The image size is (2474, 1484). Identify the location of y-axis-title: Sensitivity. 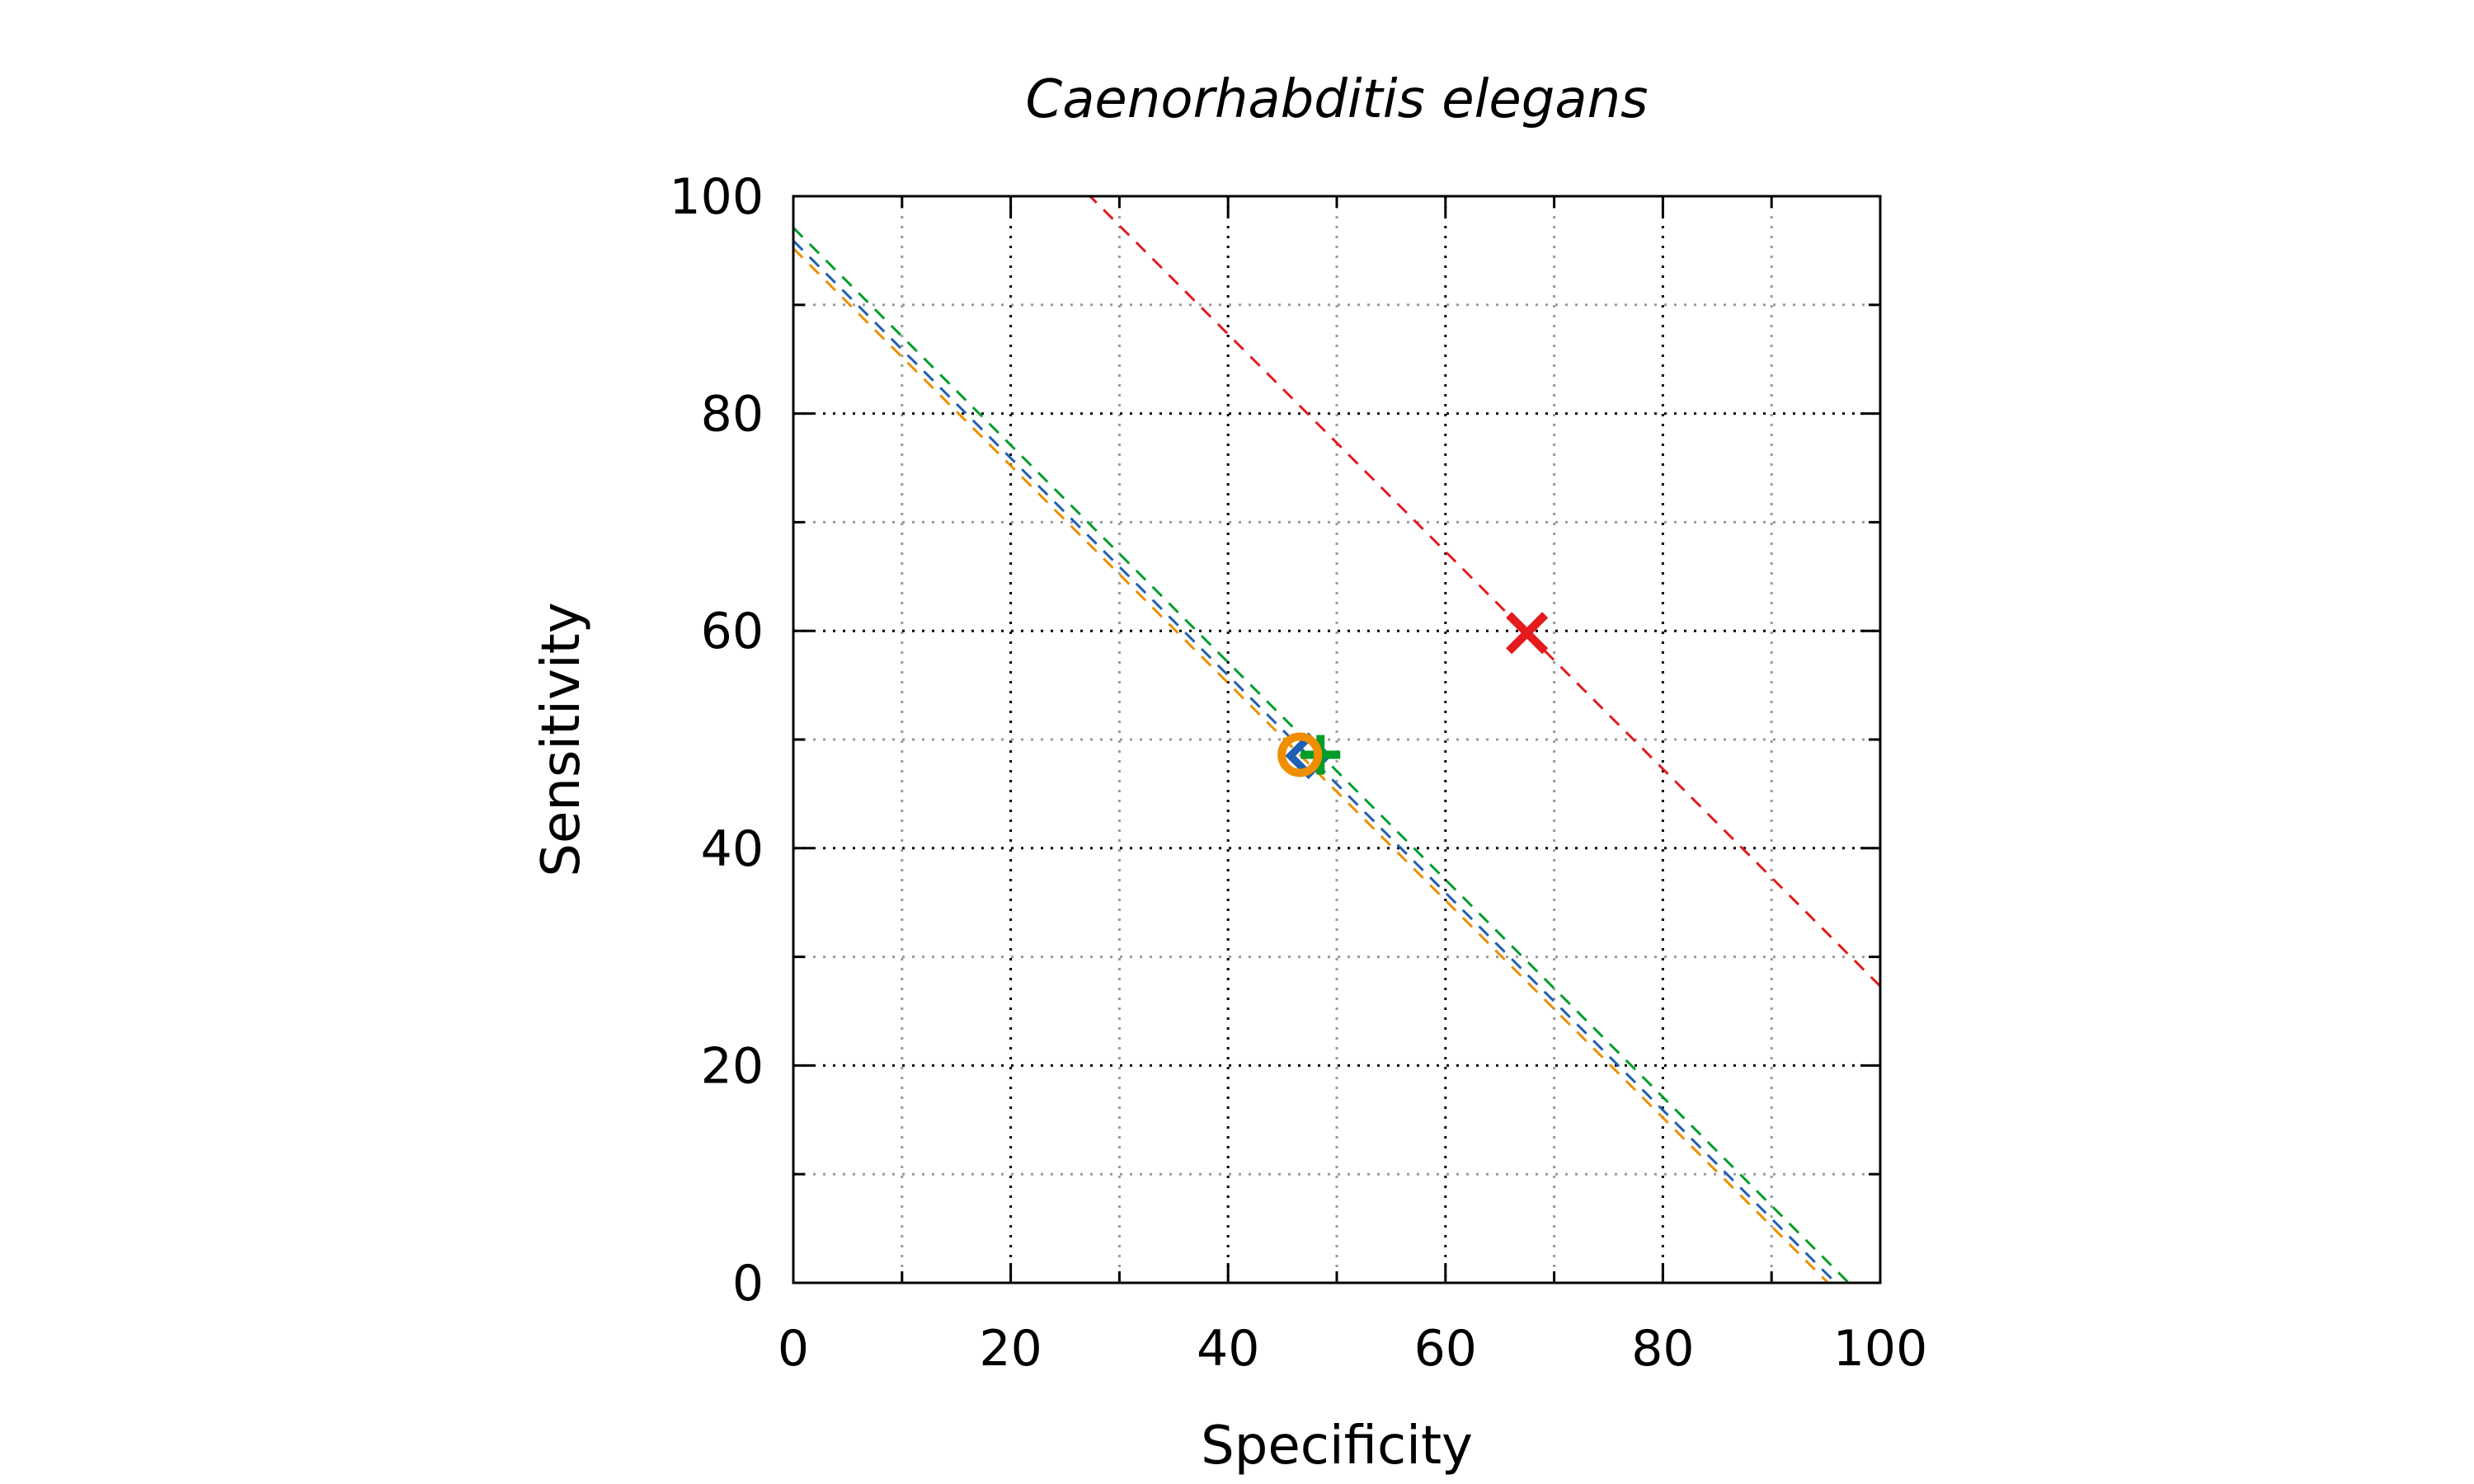
(561, 739).